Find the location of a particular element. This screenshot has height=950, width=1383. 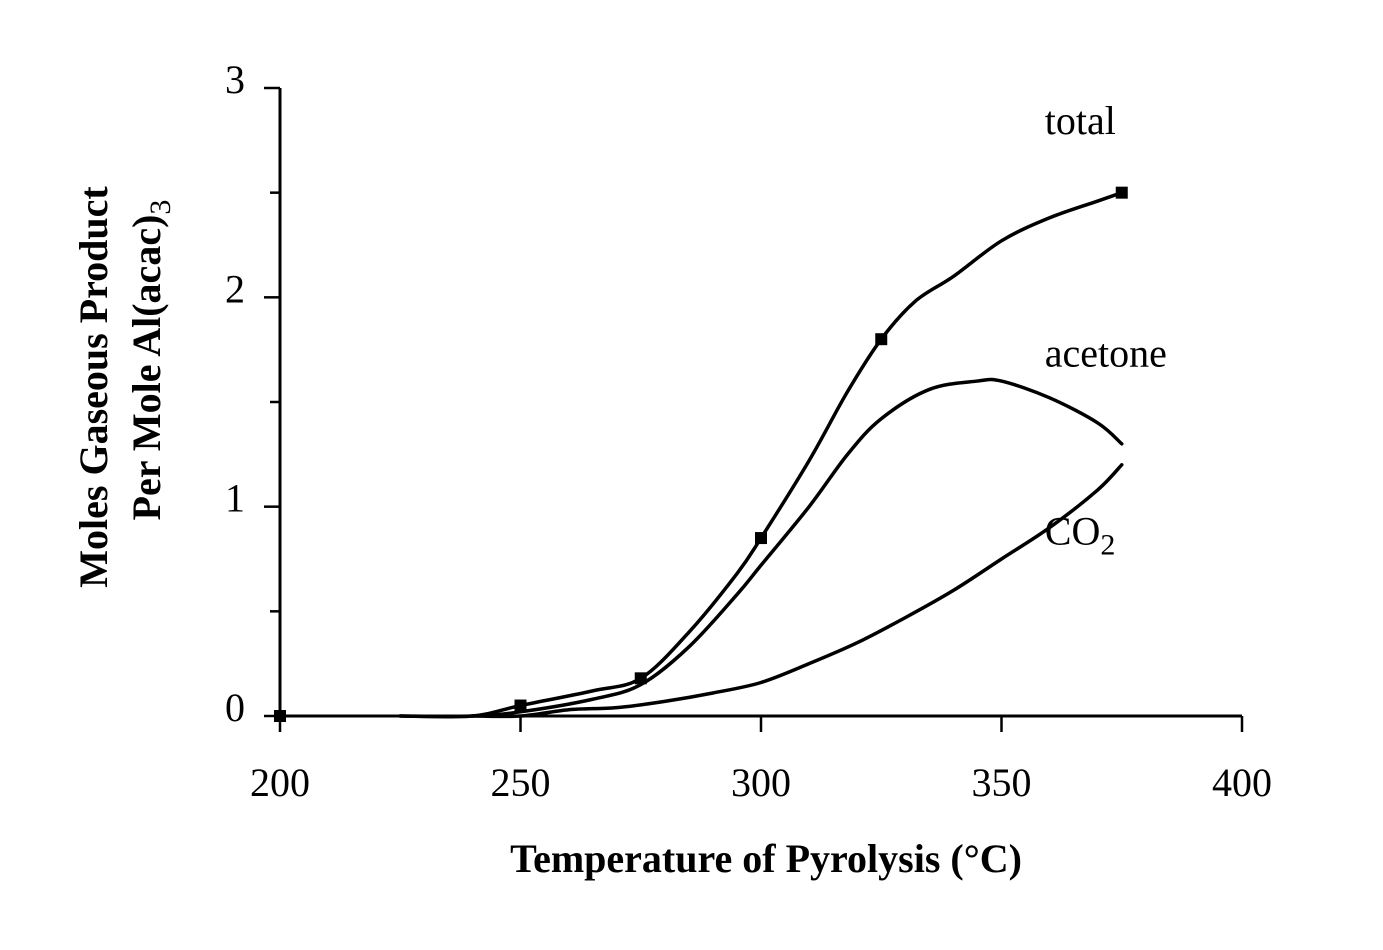

series-labels: total acetone CO2 is located at coordinates (1106, 329).